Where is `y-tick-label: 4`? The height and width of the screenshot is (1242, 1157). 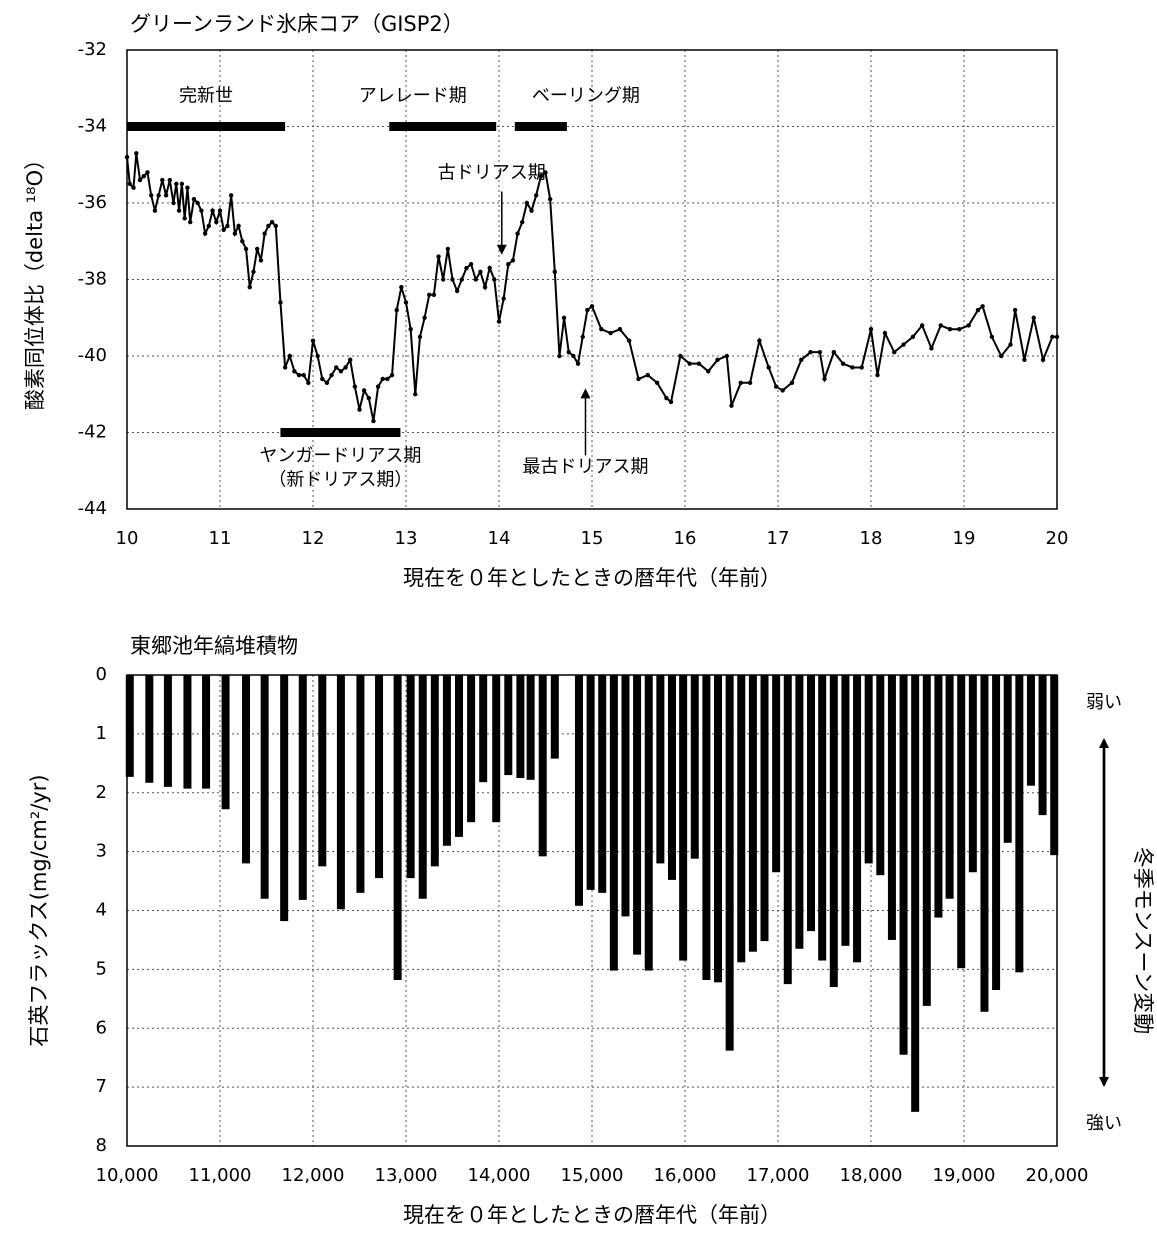 y-tick-label: 4 is located at coordinates (101, 910).